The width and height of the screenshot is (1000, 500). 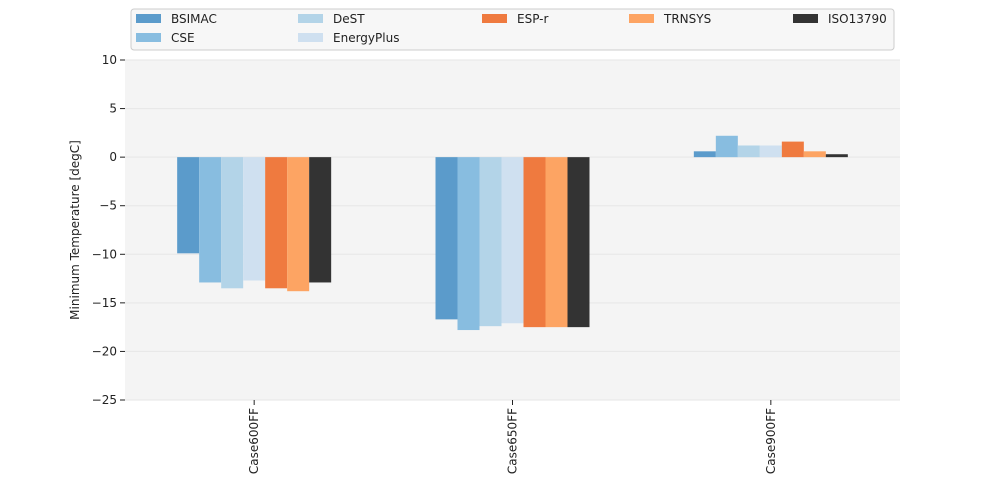 I want to click on y-tick-label: 0, so click(x=113, y=157).